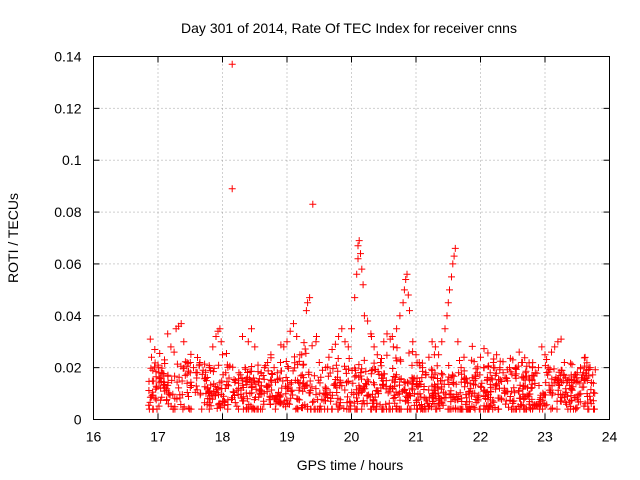 This screenshot has height=480, width=640. I want to click on x-axis-label: GPS time / hours, so click(350, 465).